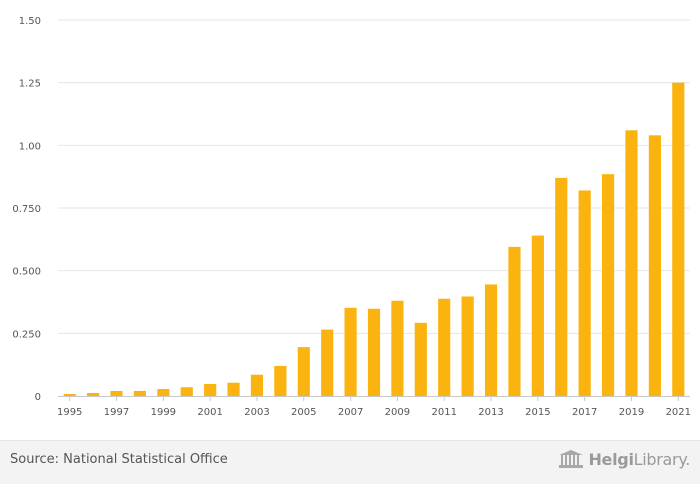 The image size is (700, 484). Describe the element at coordinates (30, 84) in the screenshot. I see `y-tick-label: 1.25` at that location.